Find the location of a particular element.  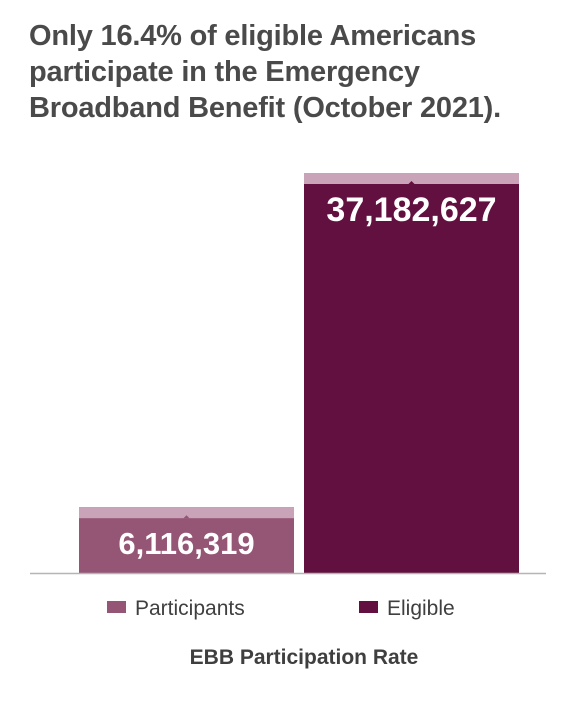

title-line-1: Only 16.4% of eligible Americans is located at coordinates (253, 36).